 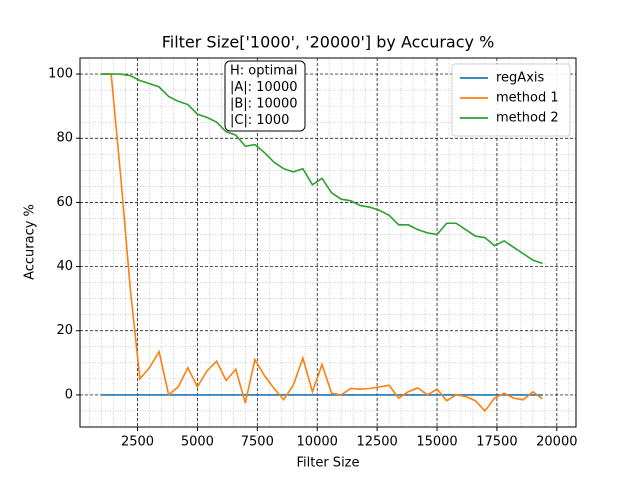 What do you see at coordinates (69, 394) in the screenshot?
I see `y-tick-label: 0` at bounding box center [69, 394].